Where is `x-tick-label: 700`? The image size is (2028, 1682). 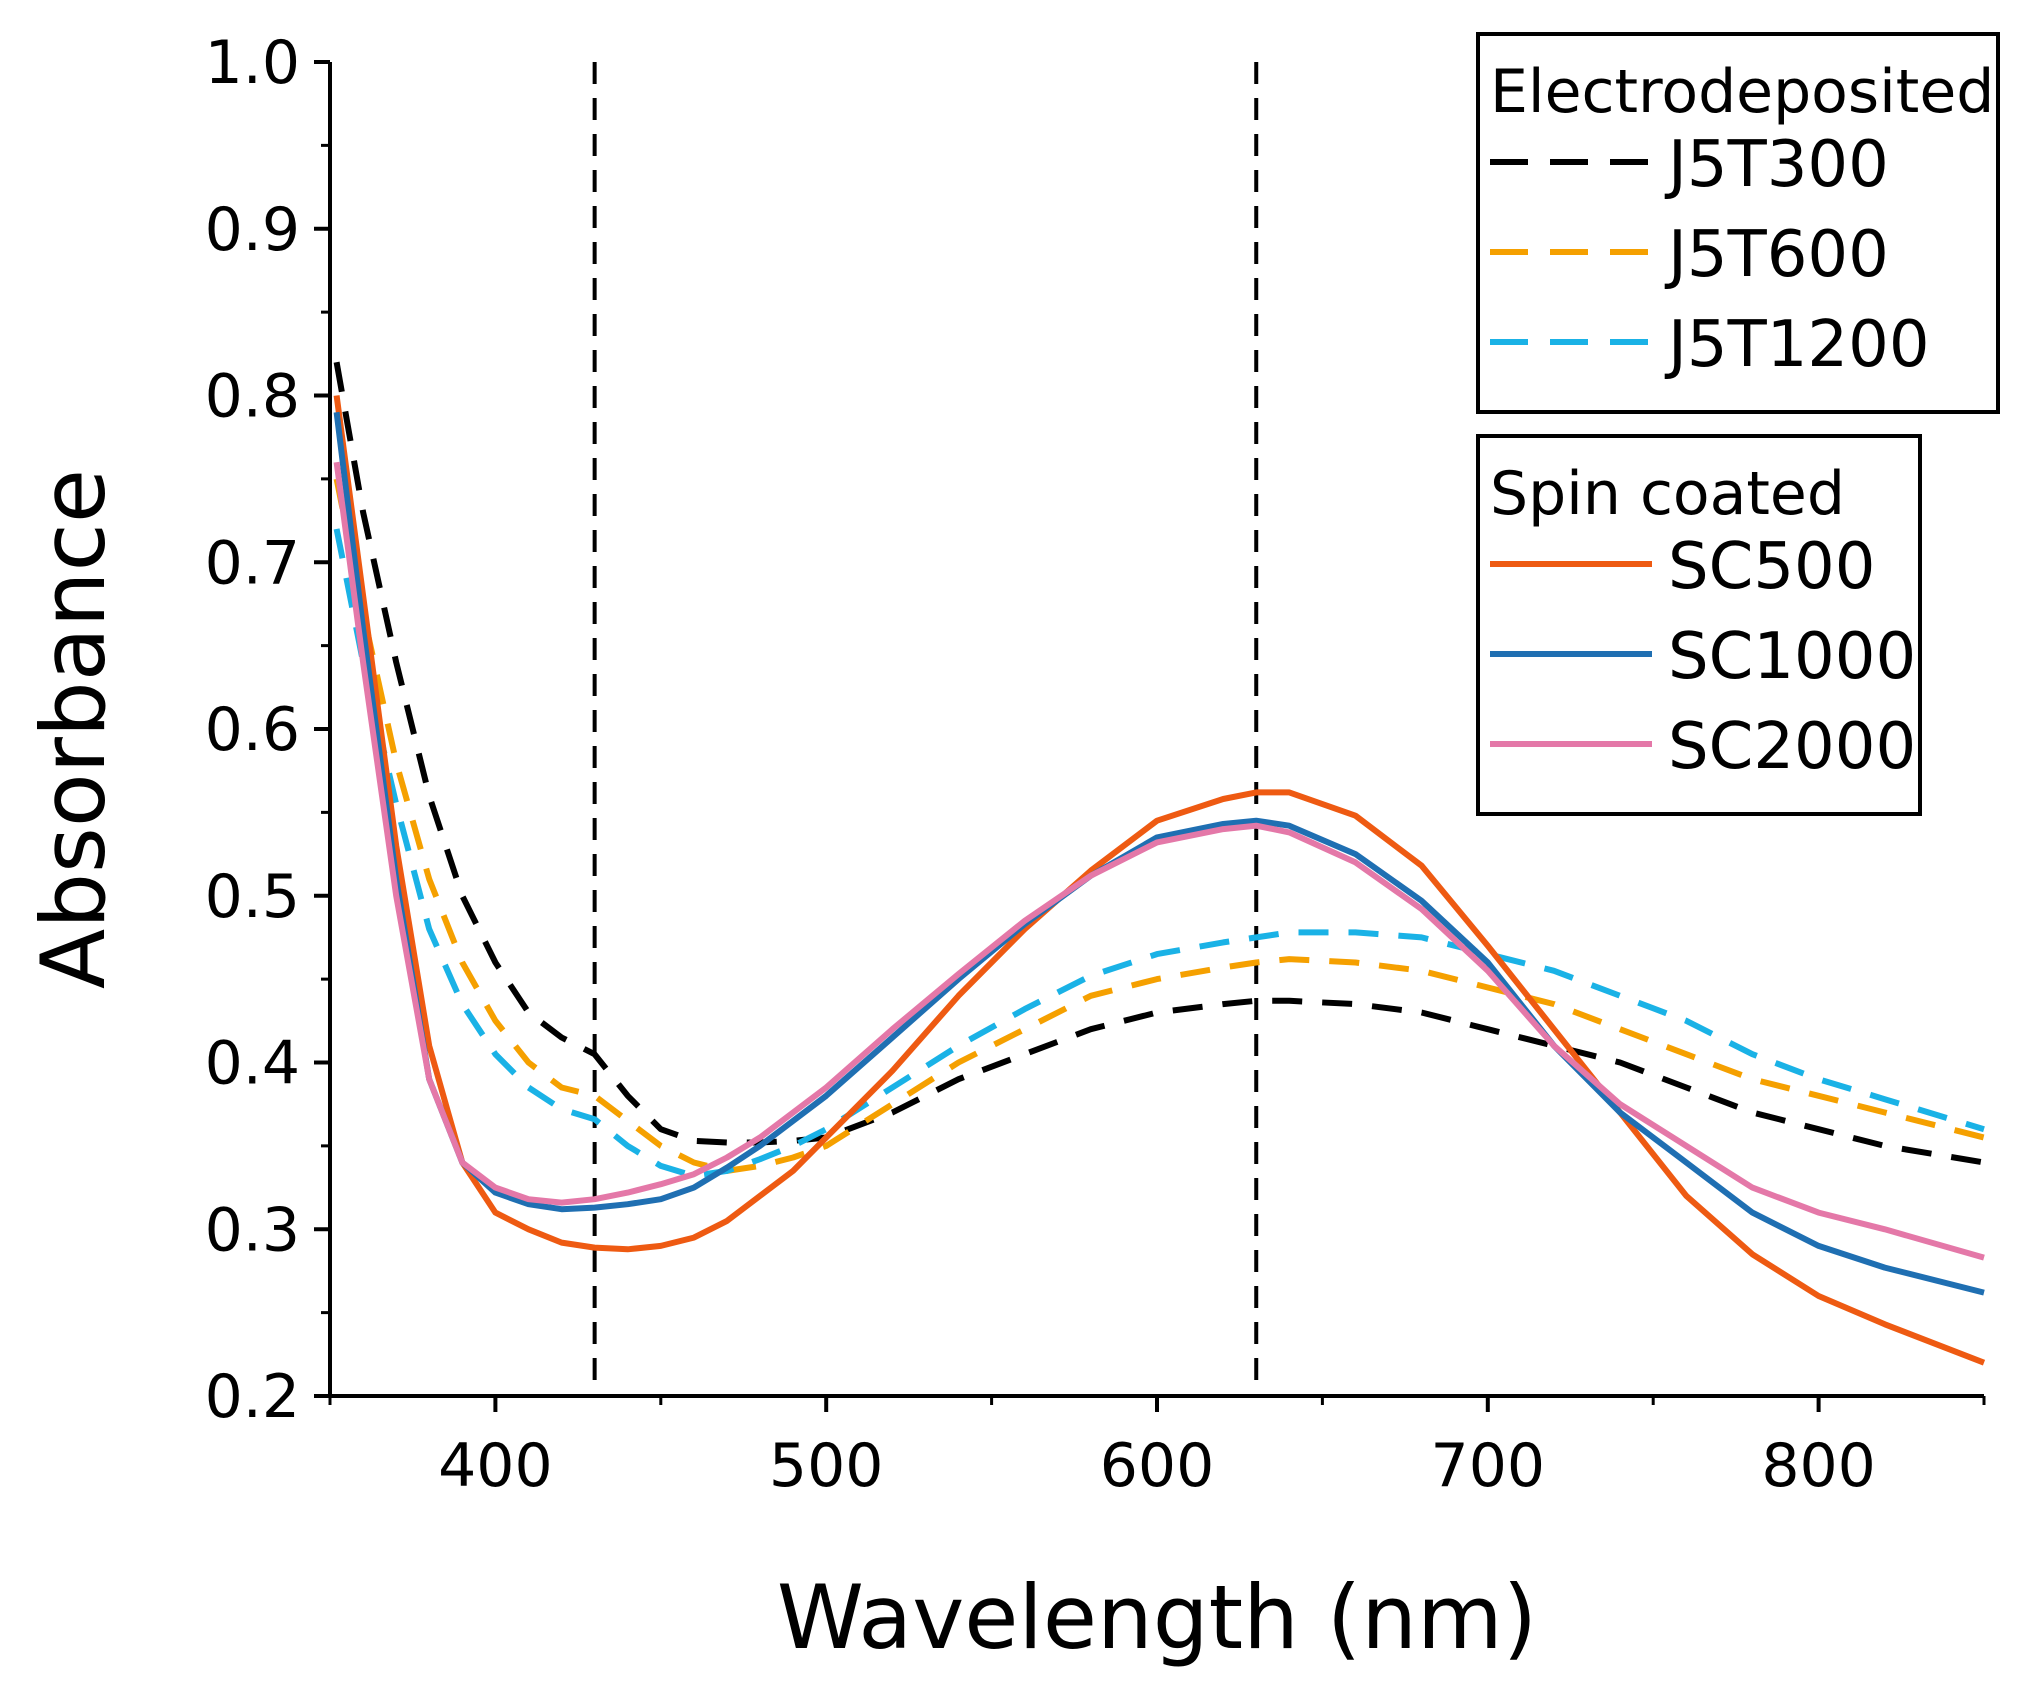 x-tick-label: 700 is located at coordinates (1488, 1466).